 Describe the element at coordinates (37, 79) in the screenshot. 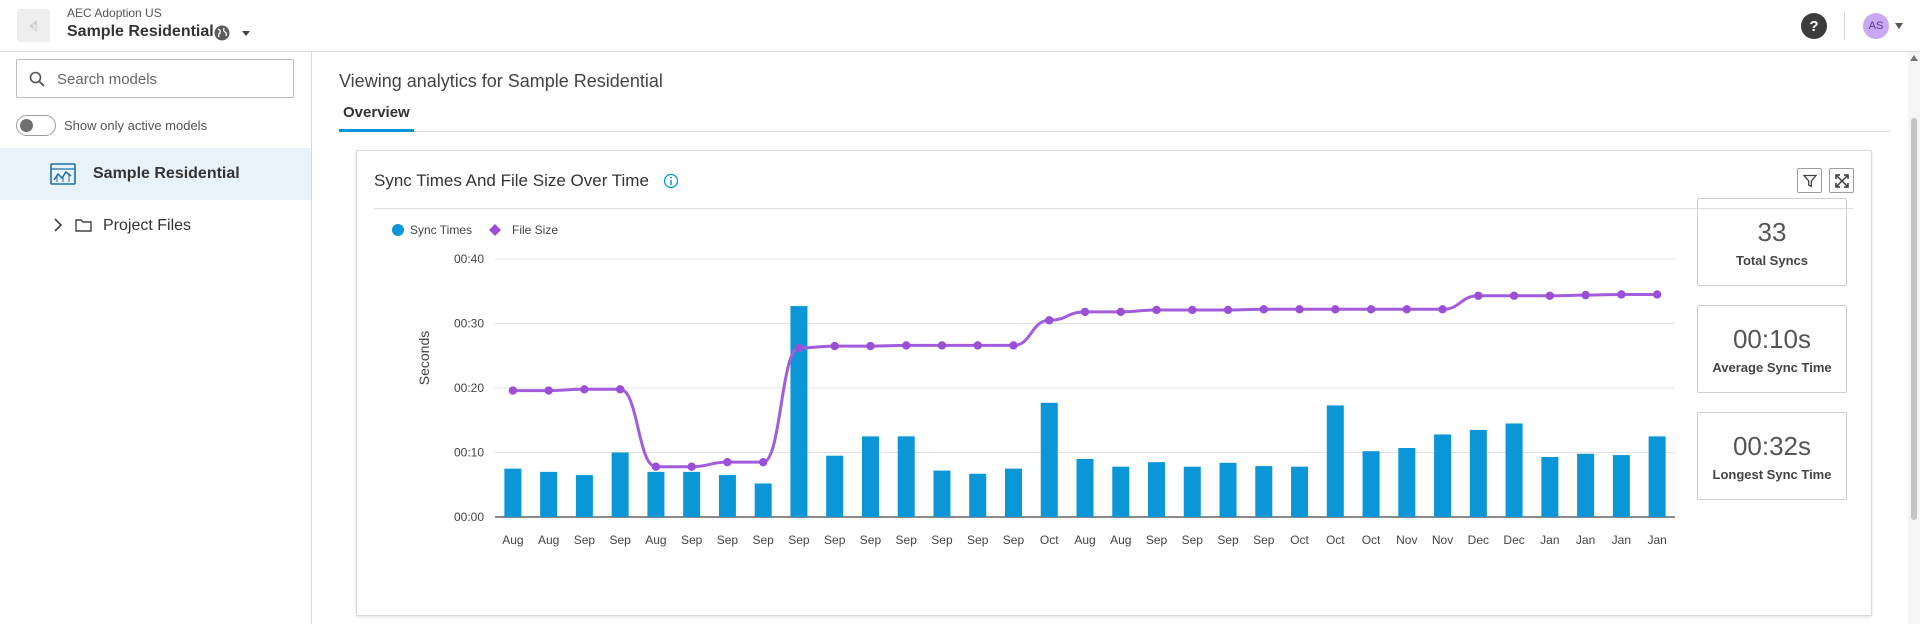

I see `search-icon` at that location.